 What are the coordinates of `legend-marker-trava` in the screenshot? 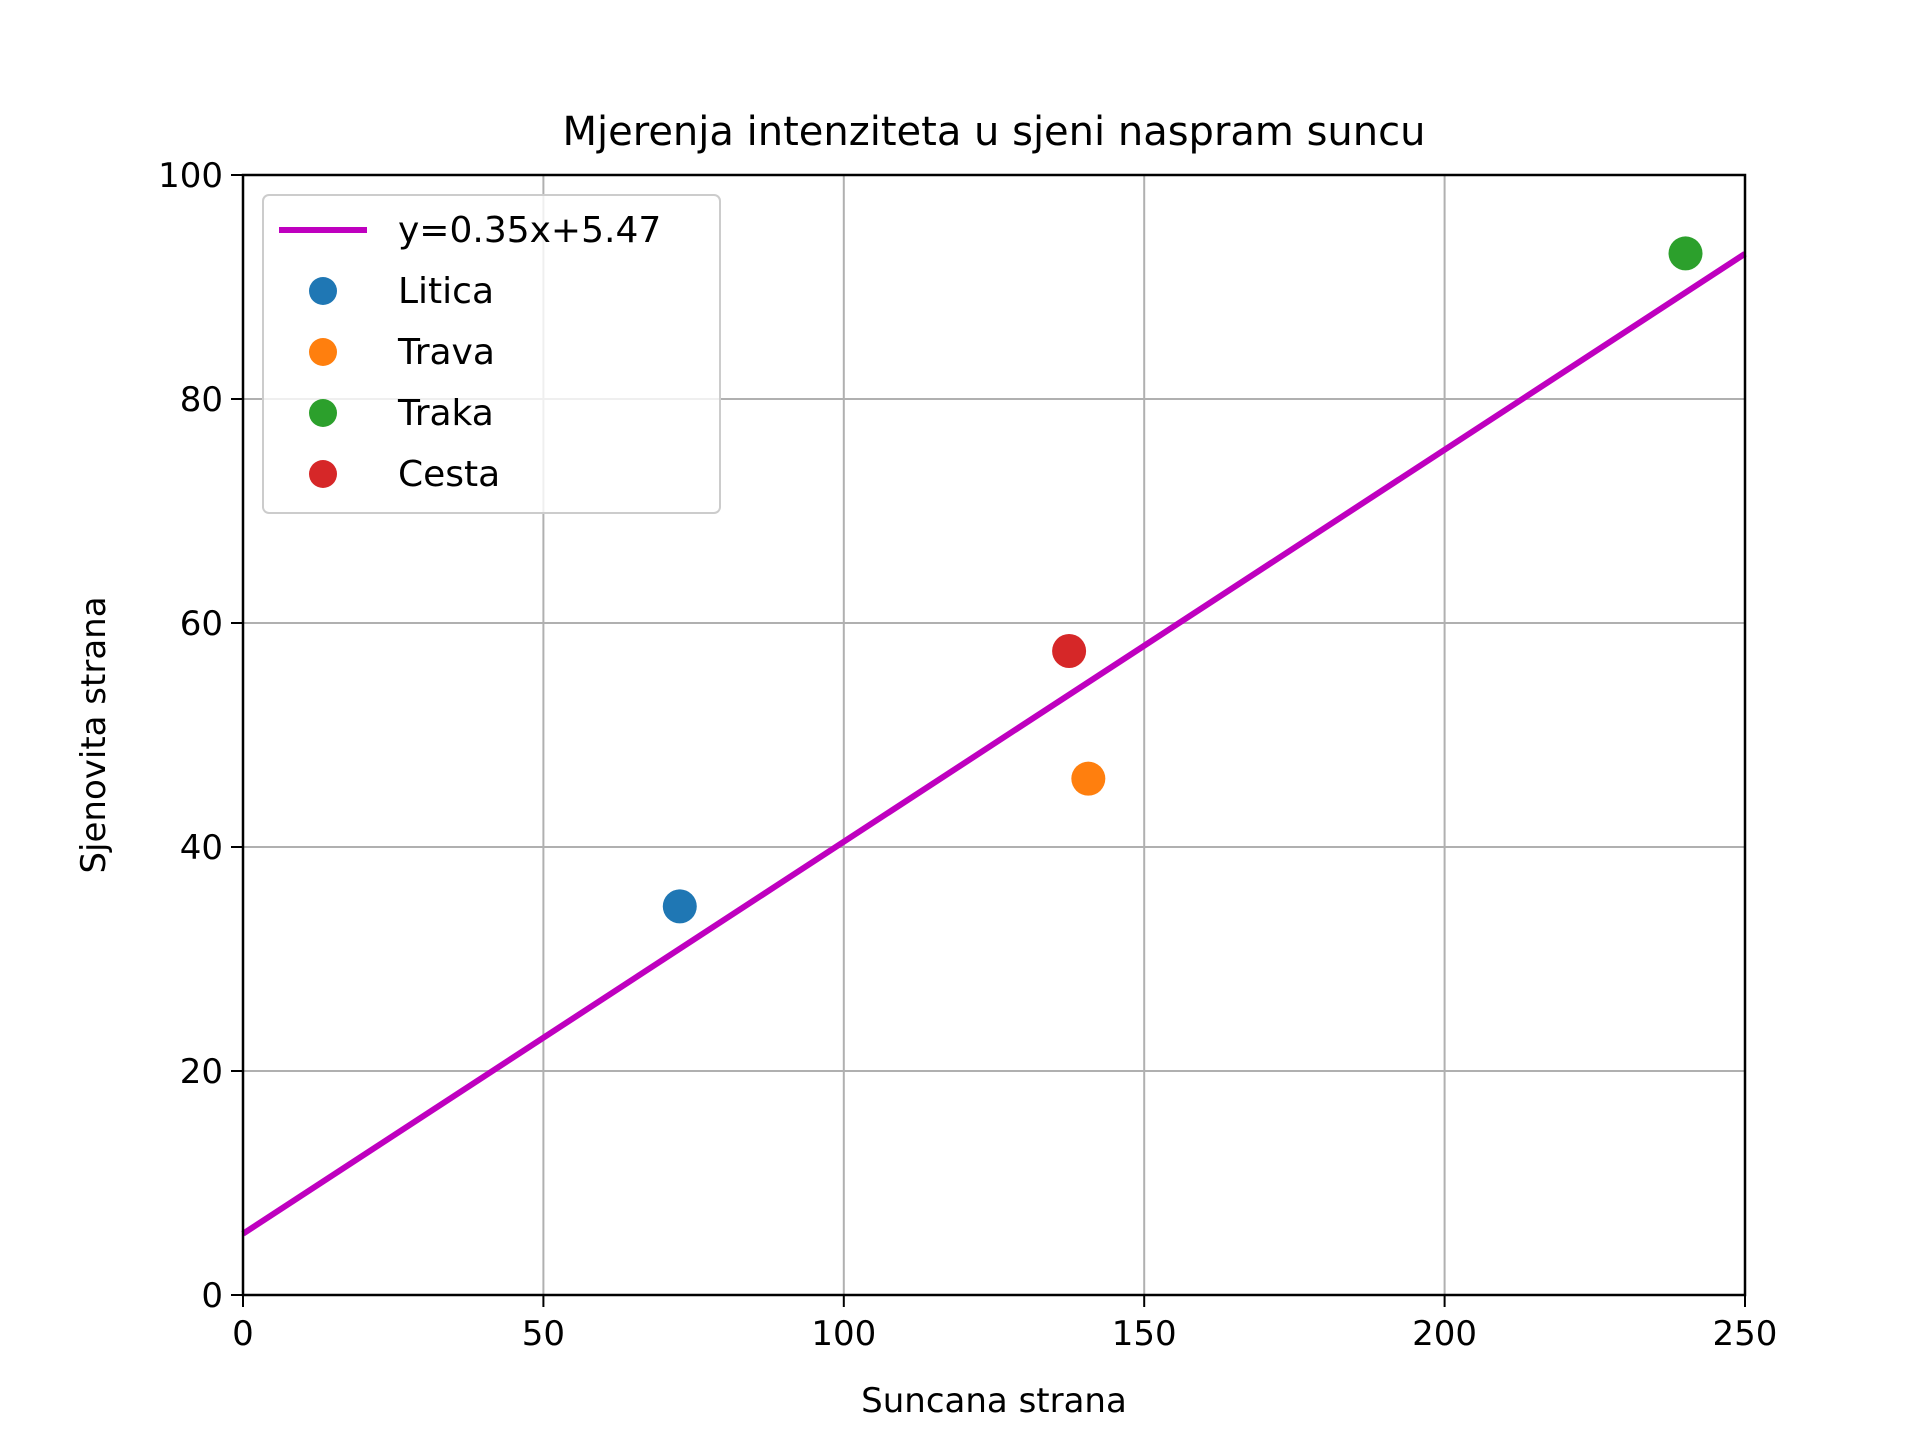 It's located at (323, 352).